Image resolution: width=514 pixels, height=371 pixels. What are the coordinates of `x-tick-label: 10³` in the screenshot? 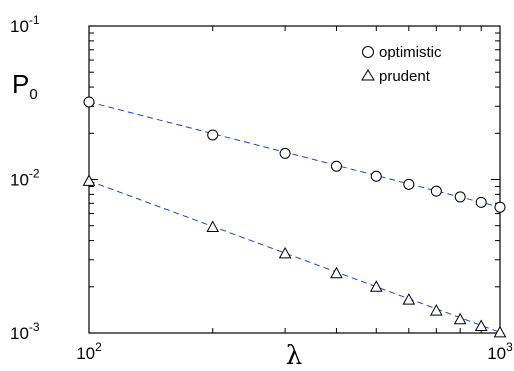 It's located at (500, 351).